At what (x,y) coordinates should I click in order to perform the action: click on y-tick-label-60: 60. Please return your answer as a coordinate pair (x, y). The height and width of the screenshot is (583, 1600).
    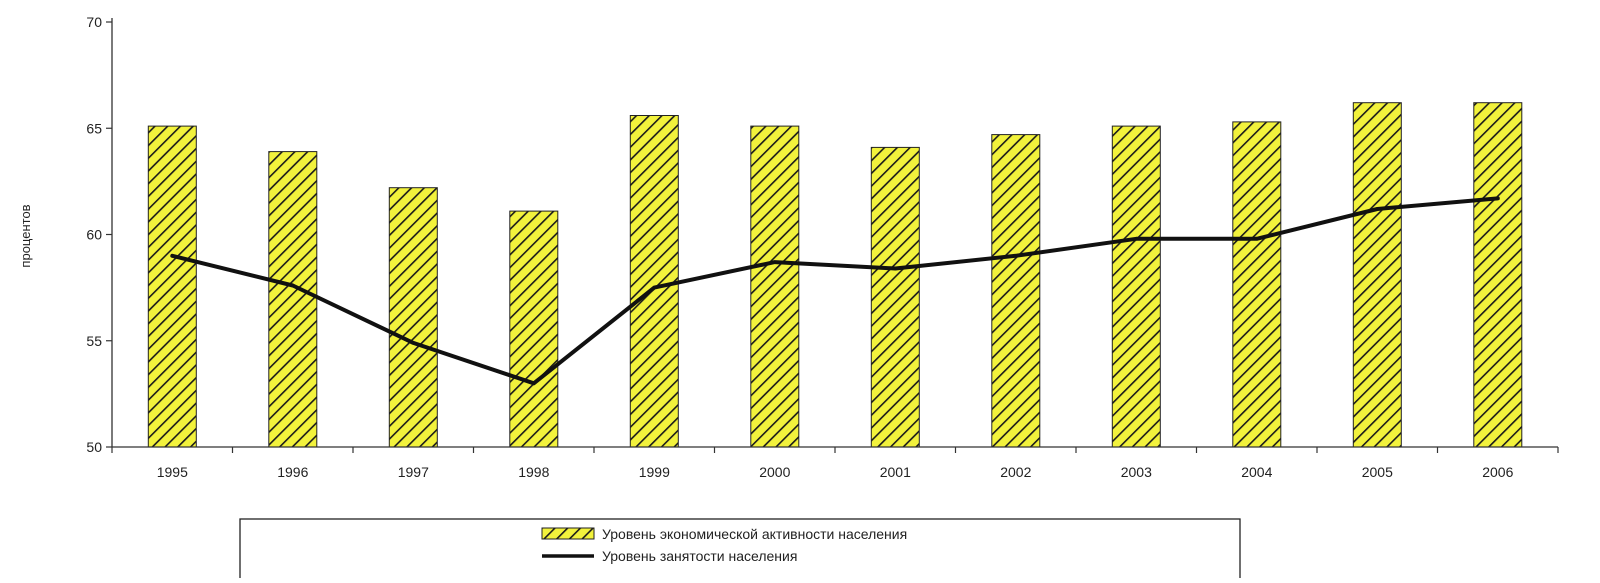
    Looking at the image, I should click on (94, 235).